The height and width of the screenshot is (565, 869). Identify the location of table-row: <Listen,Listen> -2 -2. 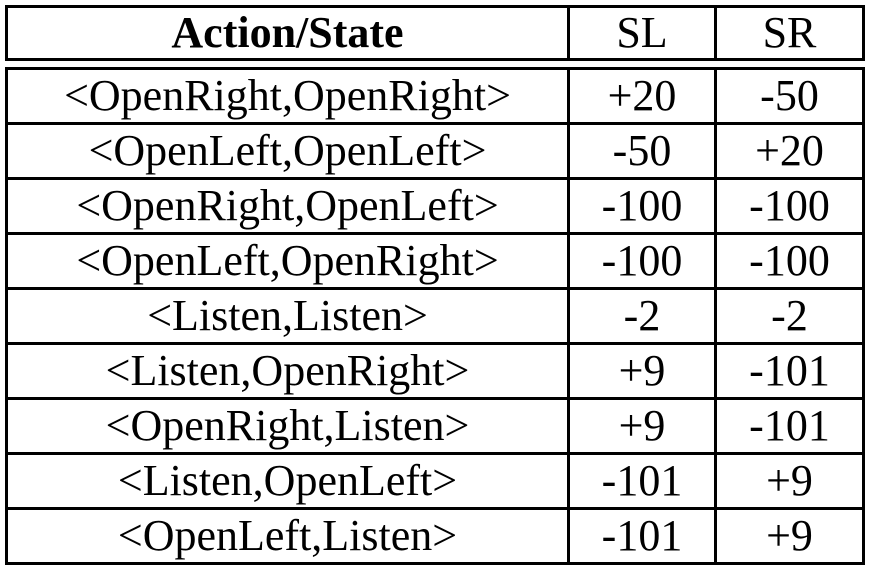
(435, 316).